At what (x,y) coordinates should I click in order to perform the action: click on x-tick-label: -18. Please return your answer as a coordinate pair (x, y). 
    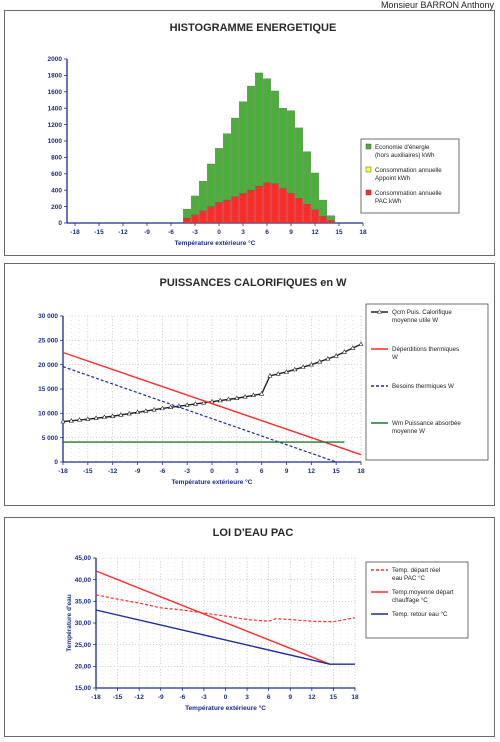
    Looking at the image, I should click on (96, 697).